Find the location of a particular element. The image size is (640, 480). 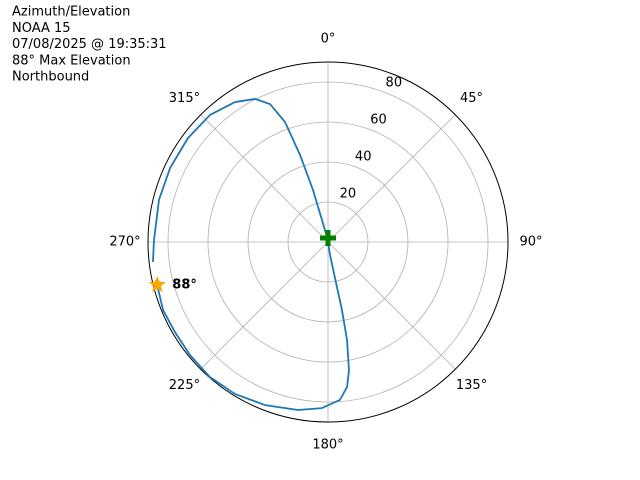

r-tick-label: 60 is located at coordinates (378, 120).